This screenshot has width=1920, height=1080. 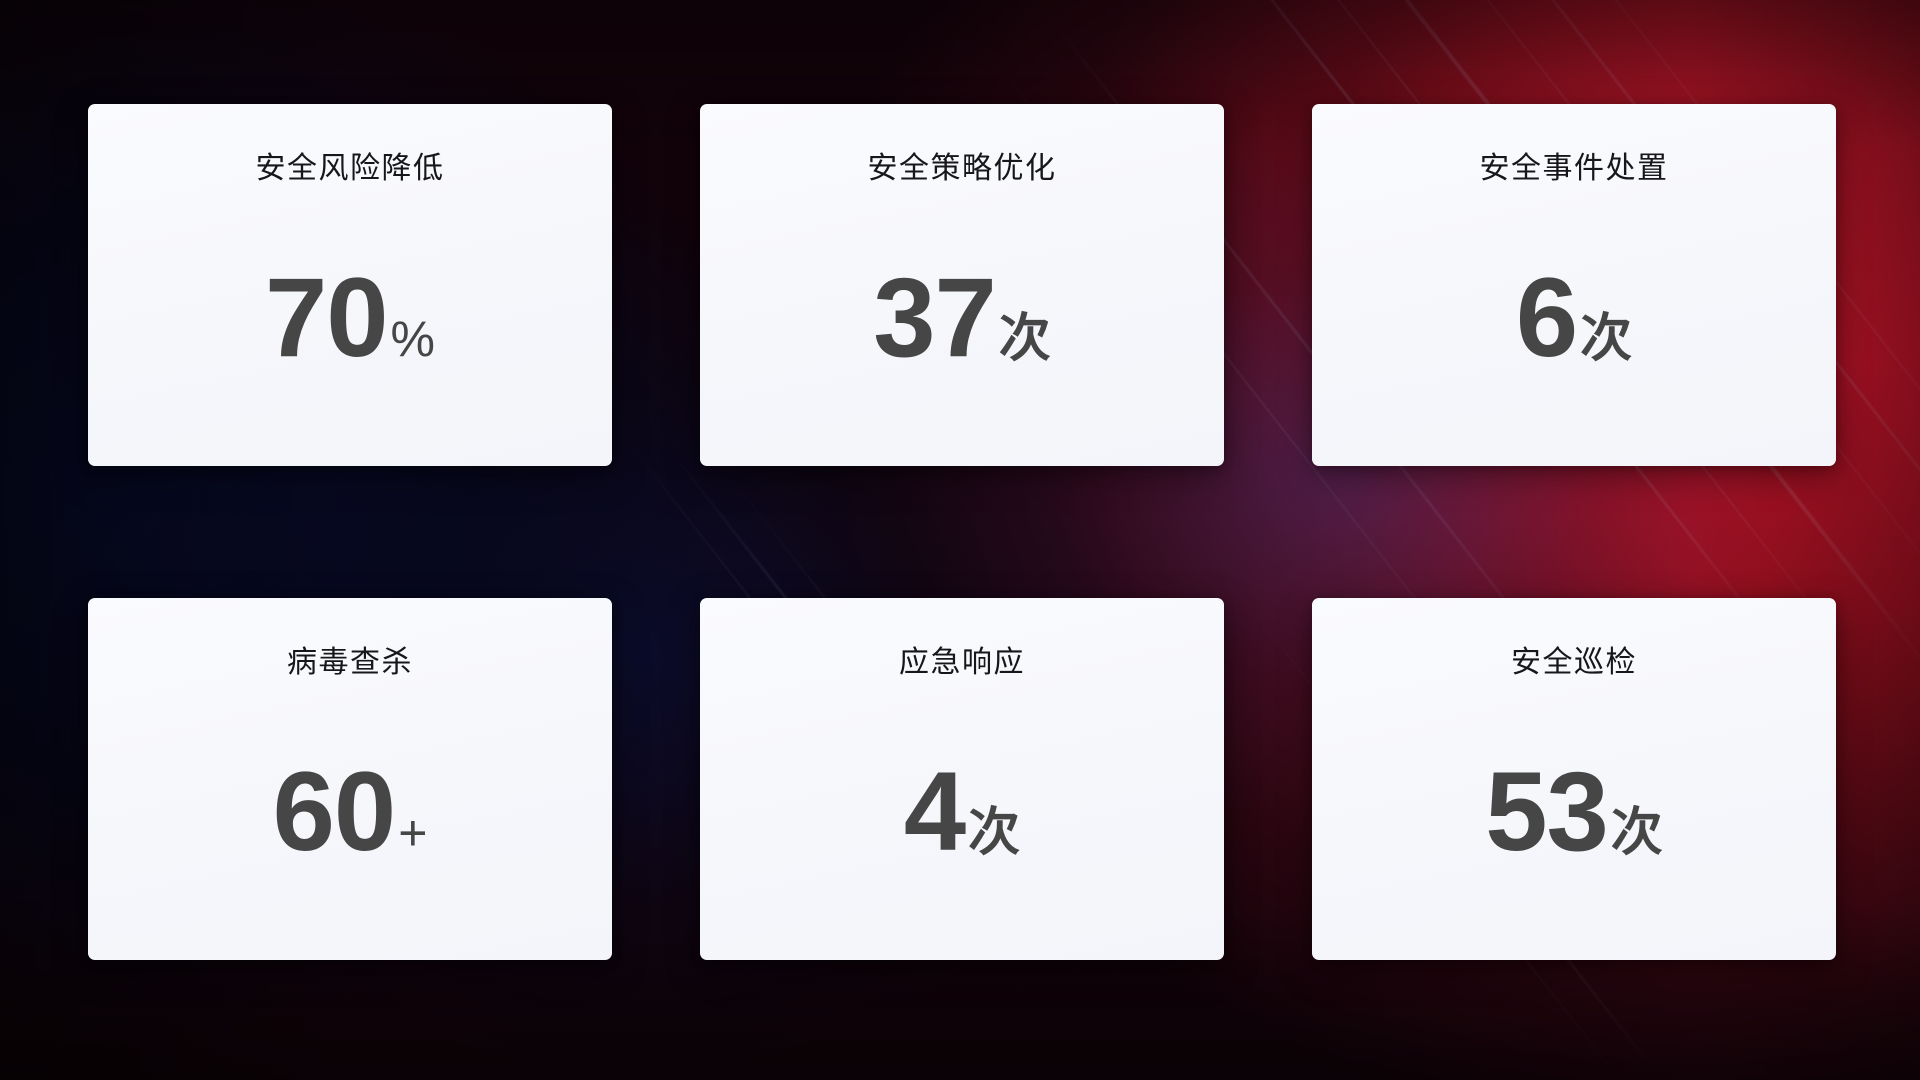 I want to click on metric-unit: %, so click(x=413, y=339).